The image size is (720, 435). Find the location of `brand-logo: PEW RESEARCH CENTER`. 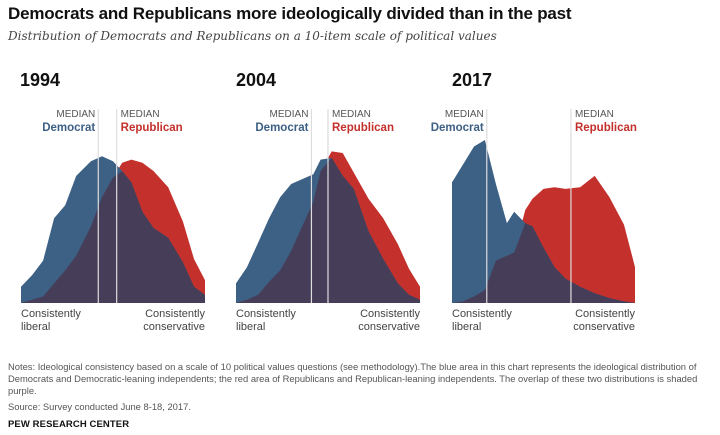

brand-logo: PEW RESEARCH CENTER is located at coordinates (69, 424).